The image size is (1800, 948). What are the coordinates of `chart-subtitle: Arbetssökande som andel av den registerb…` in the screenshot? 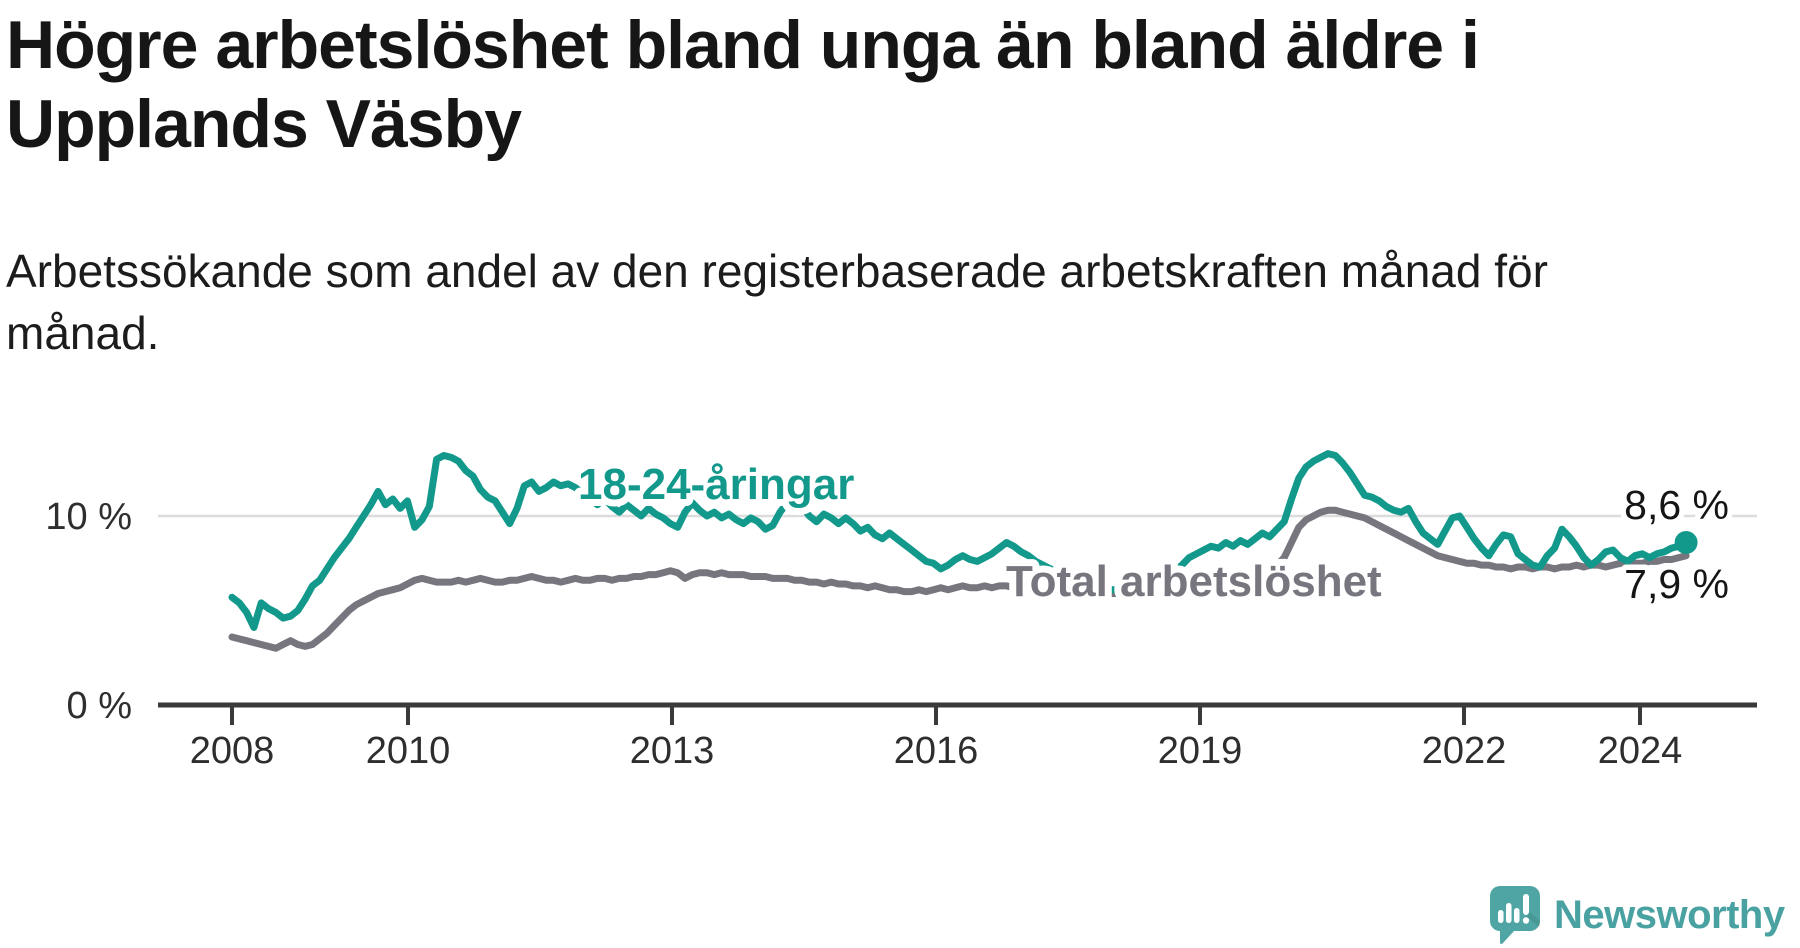 It's located at (777, 302).